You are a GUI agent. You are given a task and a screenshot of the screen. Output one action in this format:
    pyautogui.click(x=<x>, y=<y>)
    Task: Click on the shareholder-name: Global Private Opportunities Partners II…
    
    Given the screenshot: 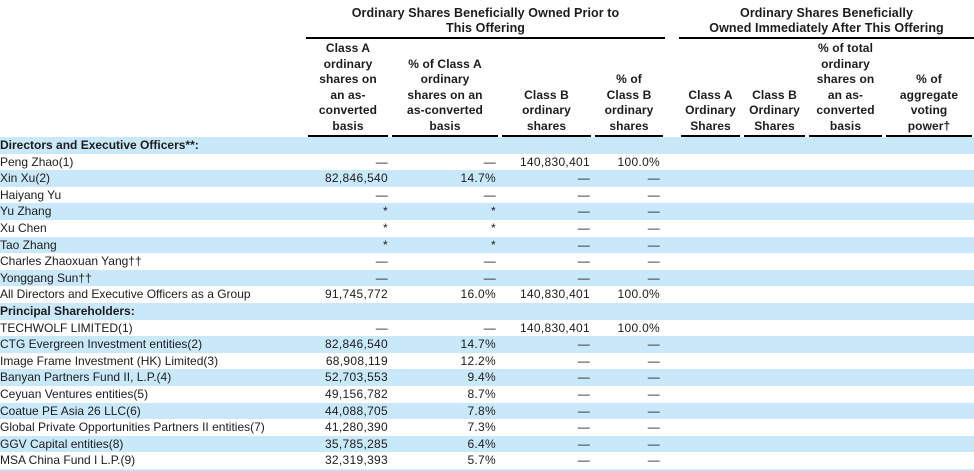 What is the action you would take?
    pyautogui.click(x=132, y=427)
    